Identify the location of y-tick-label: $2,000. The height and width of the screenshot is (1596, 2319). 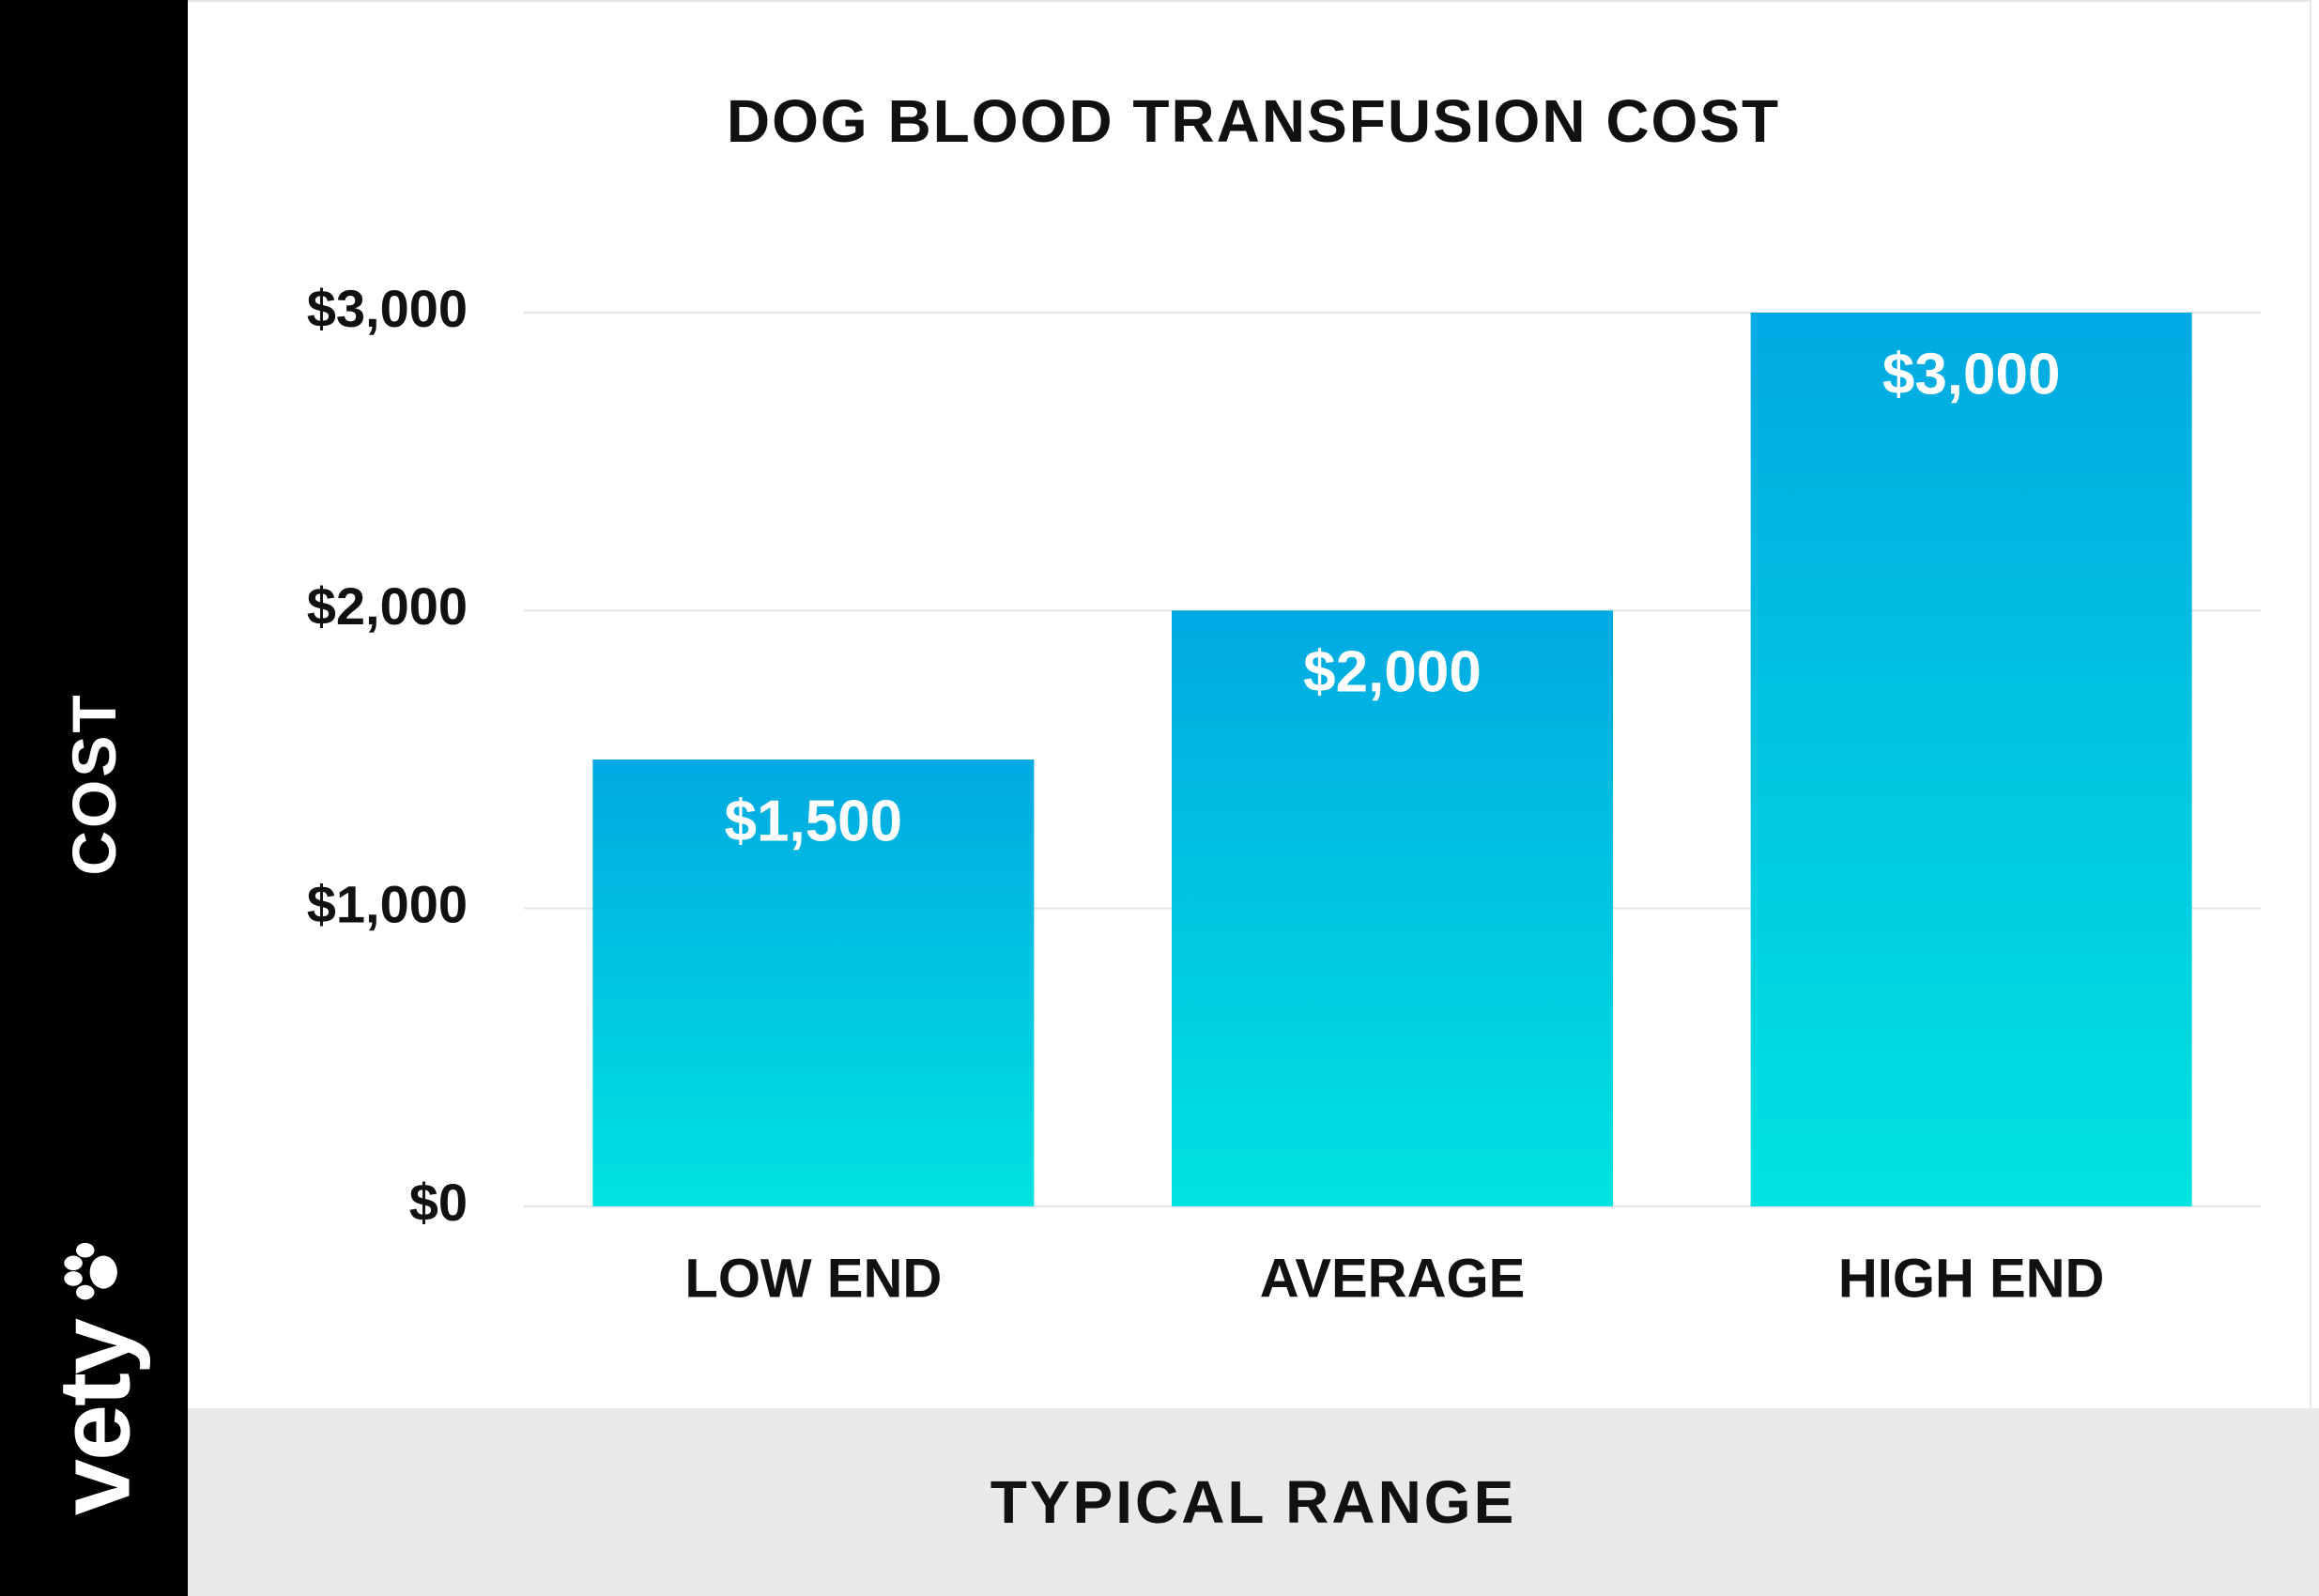
(387, 606).